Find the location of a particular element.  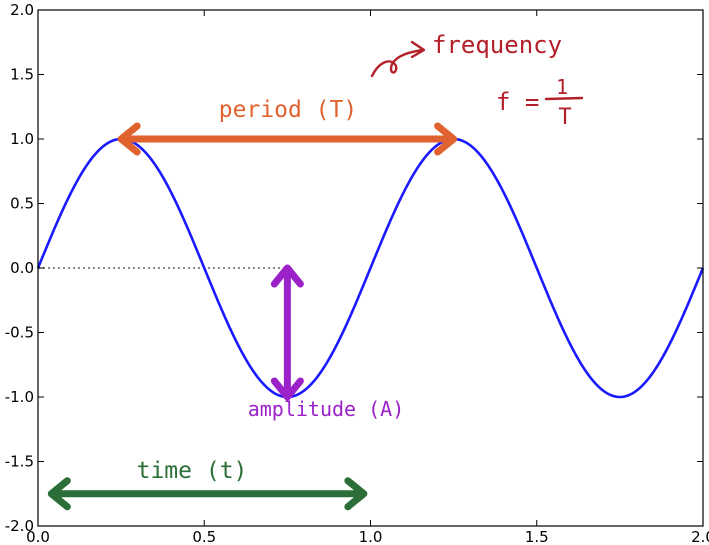

time-double-arrow is located at coordinates (207, 494).